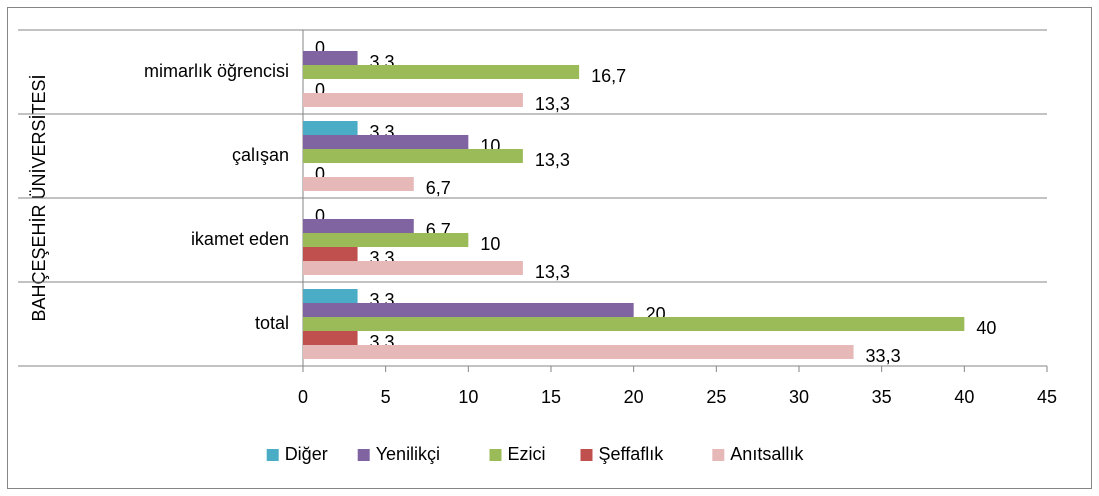  I want to click on data-label: 10, so click(490, 244).